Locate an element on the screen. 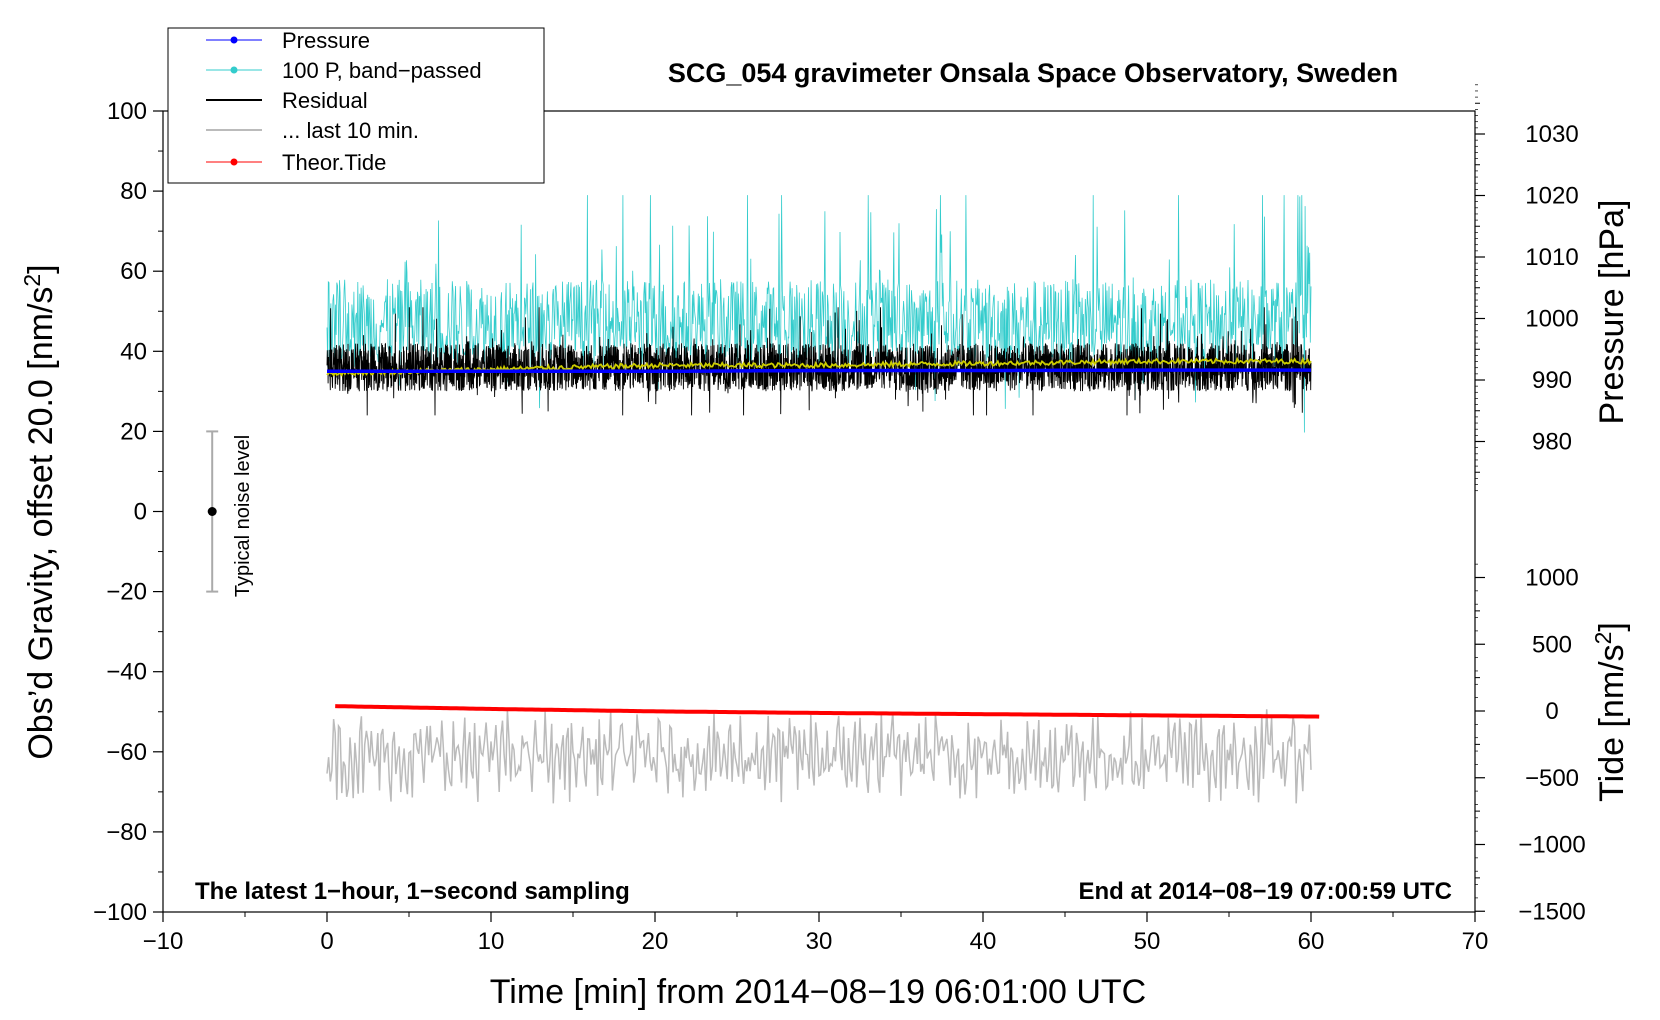  noise-level-bar is located at coordinates (212, 511).